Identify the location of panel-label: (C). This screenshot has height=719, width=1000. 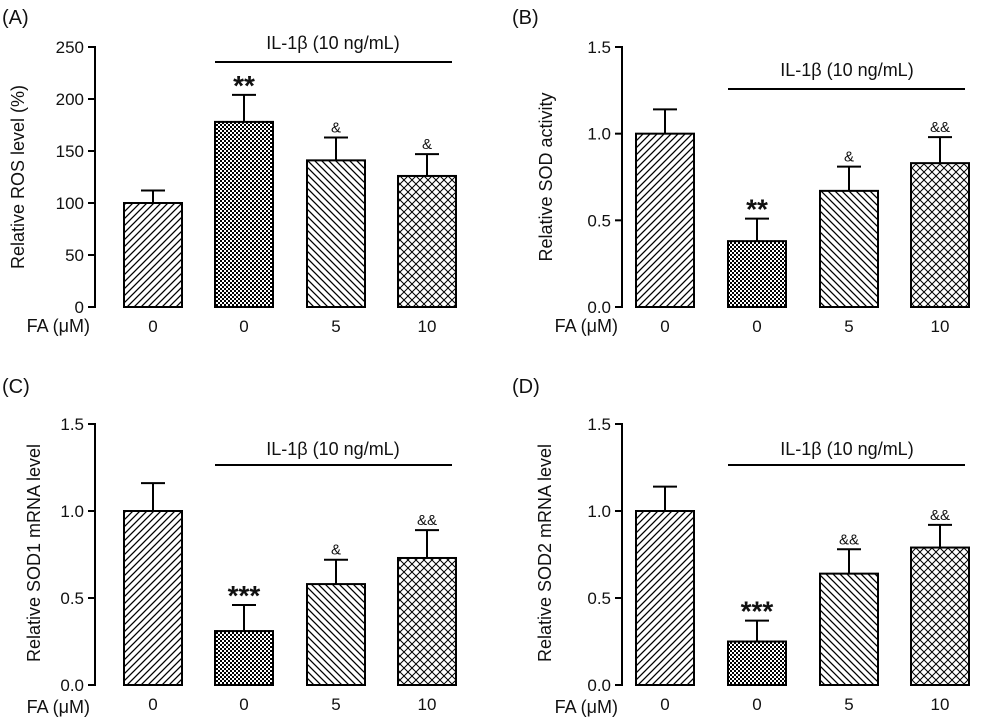
(16, 387).